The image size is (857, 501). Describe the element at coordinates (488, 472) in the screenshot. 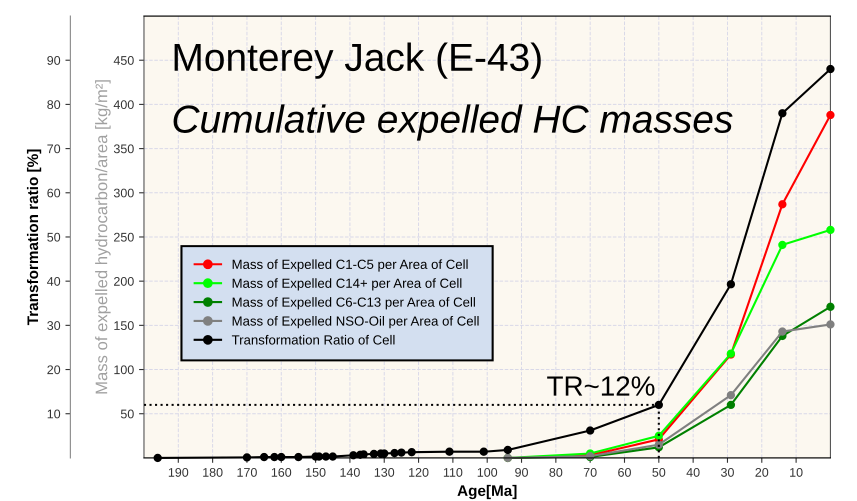

I see `x-tick-label: 100` at that location.